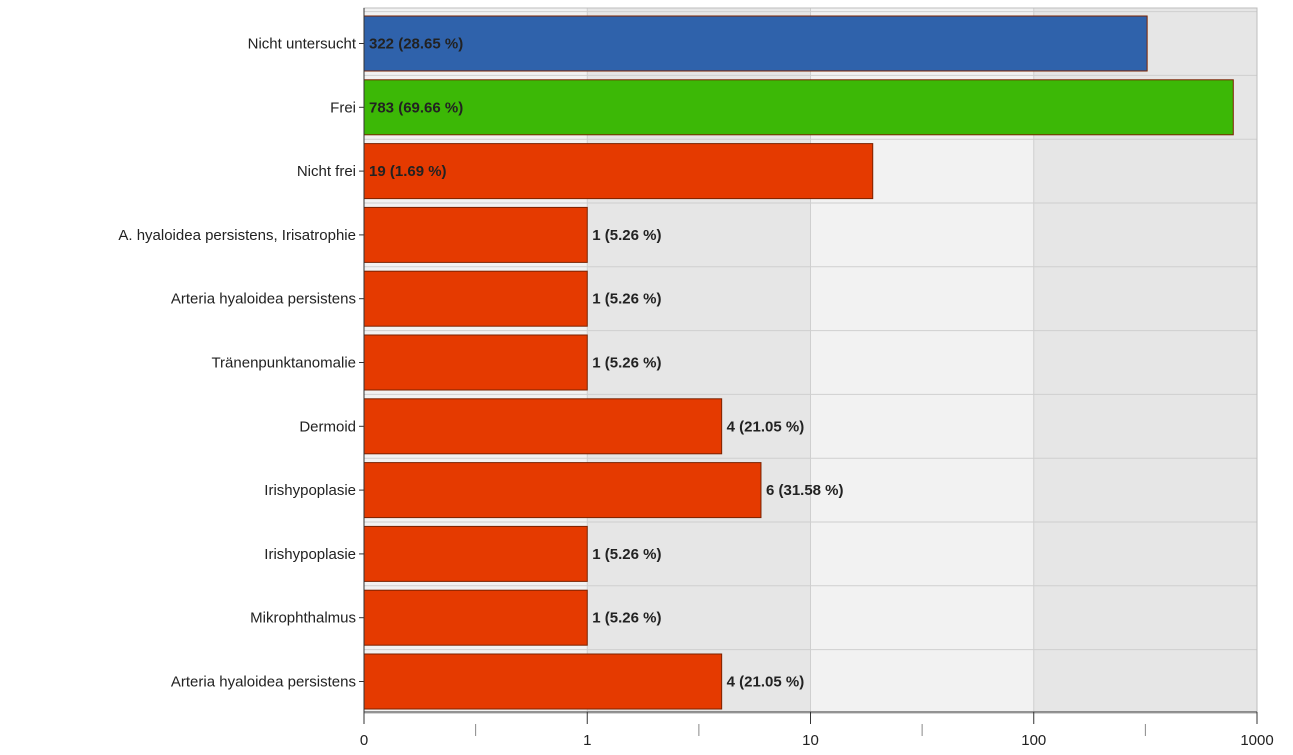 Image resolution: width=1293 pixels, height=755 pixels. What do you see at coordinates (1256, 740) in the screenshot?
I see `x-tick-label-4: 1000` at bounding box center [1256, 740].